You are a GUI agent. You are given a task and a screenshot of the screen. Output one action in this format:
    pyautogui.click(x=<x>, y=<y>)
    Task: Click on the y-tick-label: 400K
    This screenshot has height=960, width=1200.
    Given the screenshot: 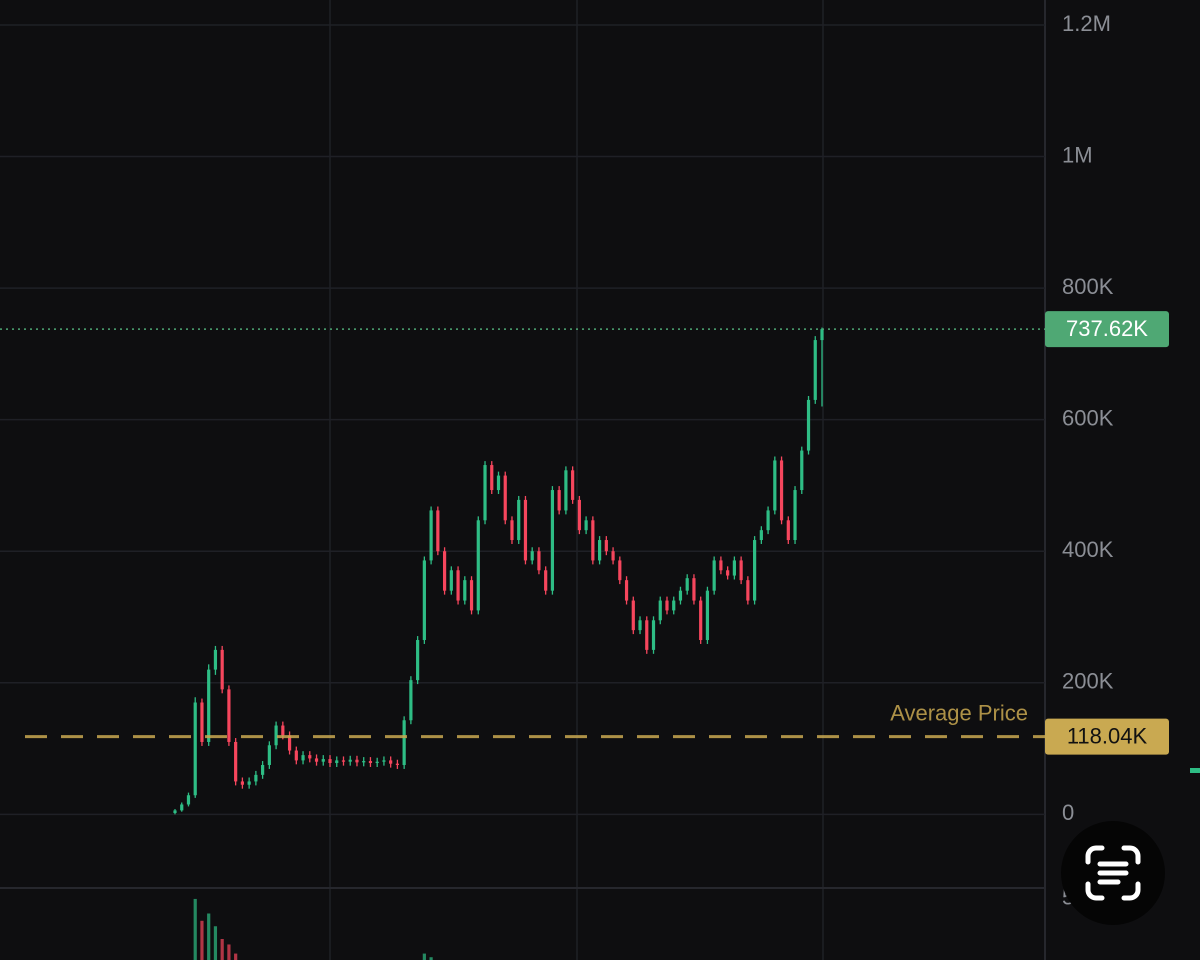 What is the action you would take?
    pyautogui.click(x=1088, y=549)
    